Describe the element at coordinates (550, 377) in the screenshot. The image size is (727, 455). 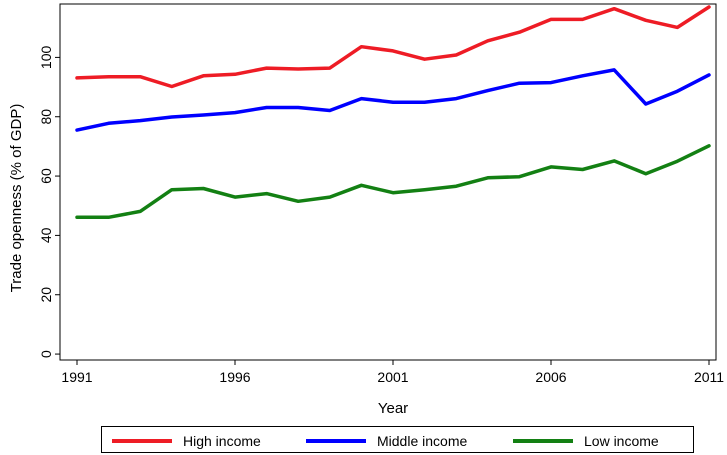
I see `x-tick-label-2006: 2006` at that location.